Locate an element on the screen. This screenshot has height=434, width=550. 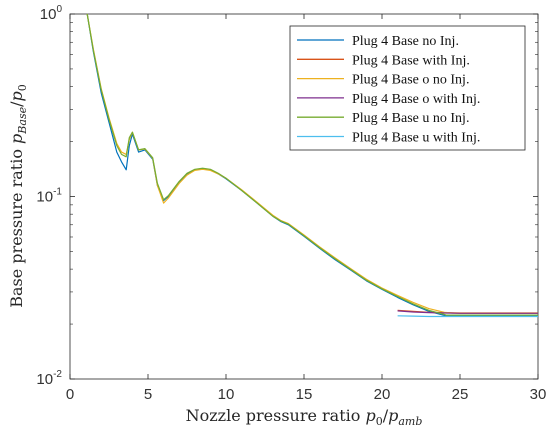
y-axis-label-var2: p is located at coordinates (16, 96).